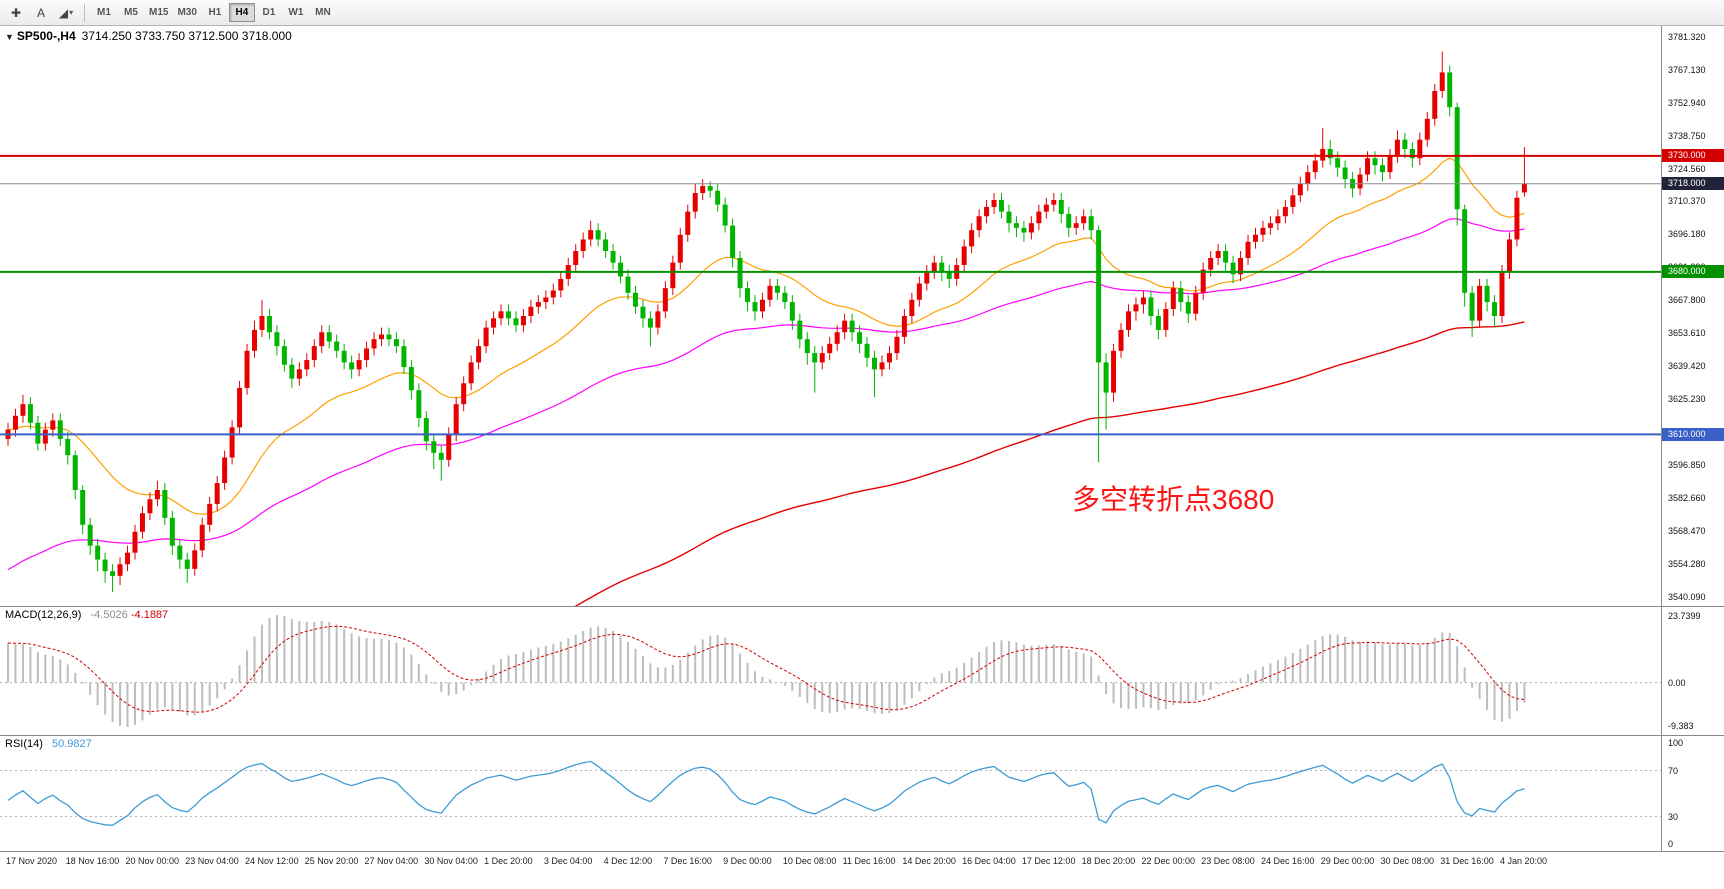 Image resolution: width=1724 pixels, height=889 pixels. I want to click on time-axis-label: 11 Dec 16:00, so click(869, 861).